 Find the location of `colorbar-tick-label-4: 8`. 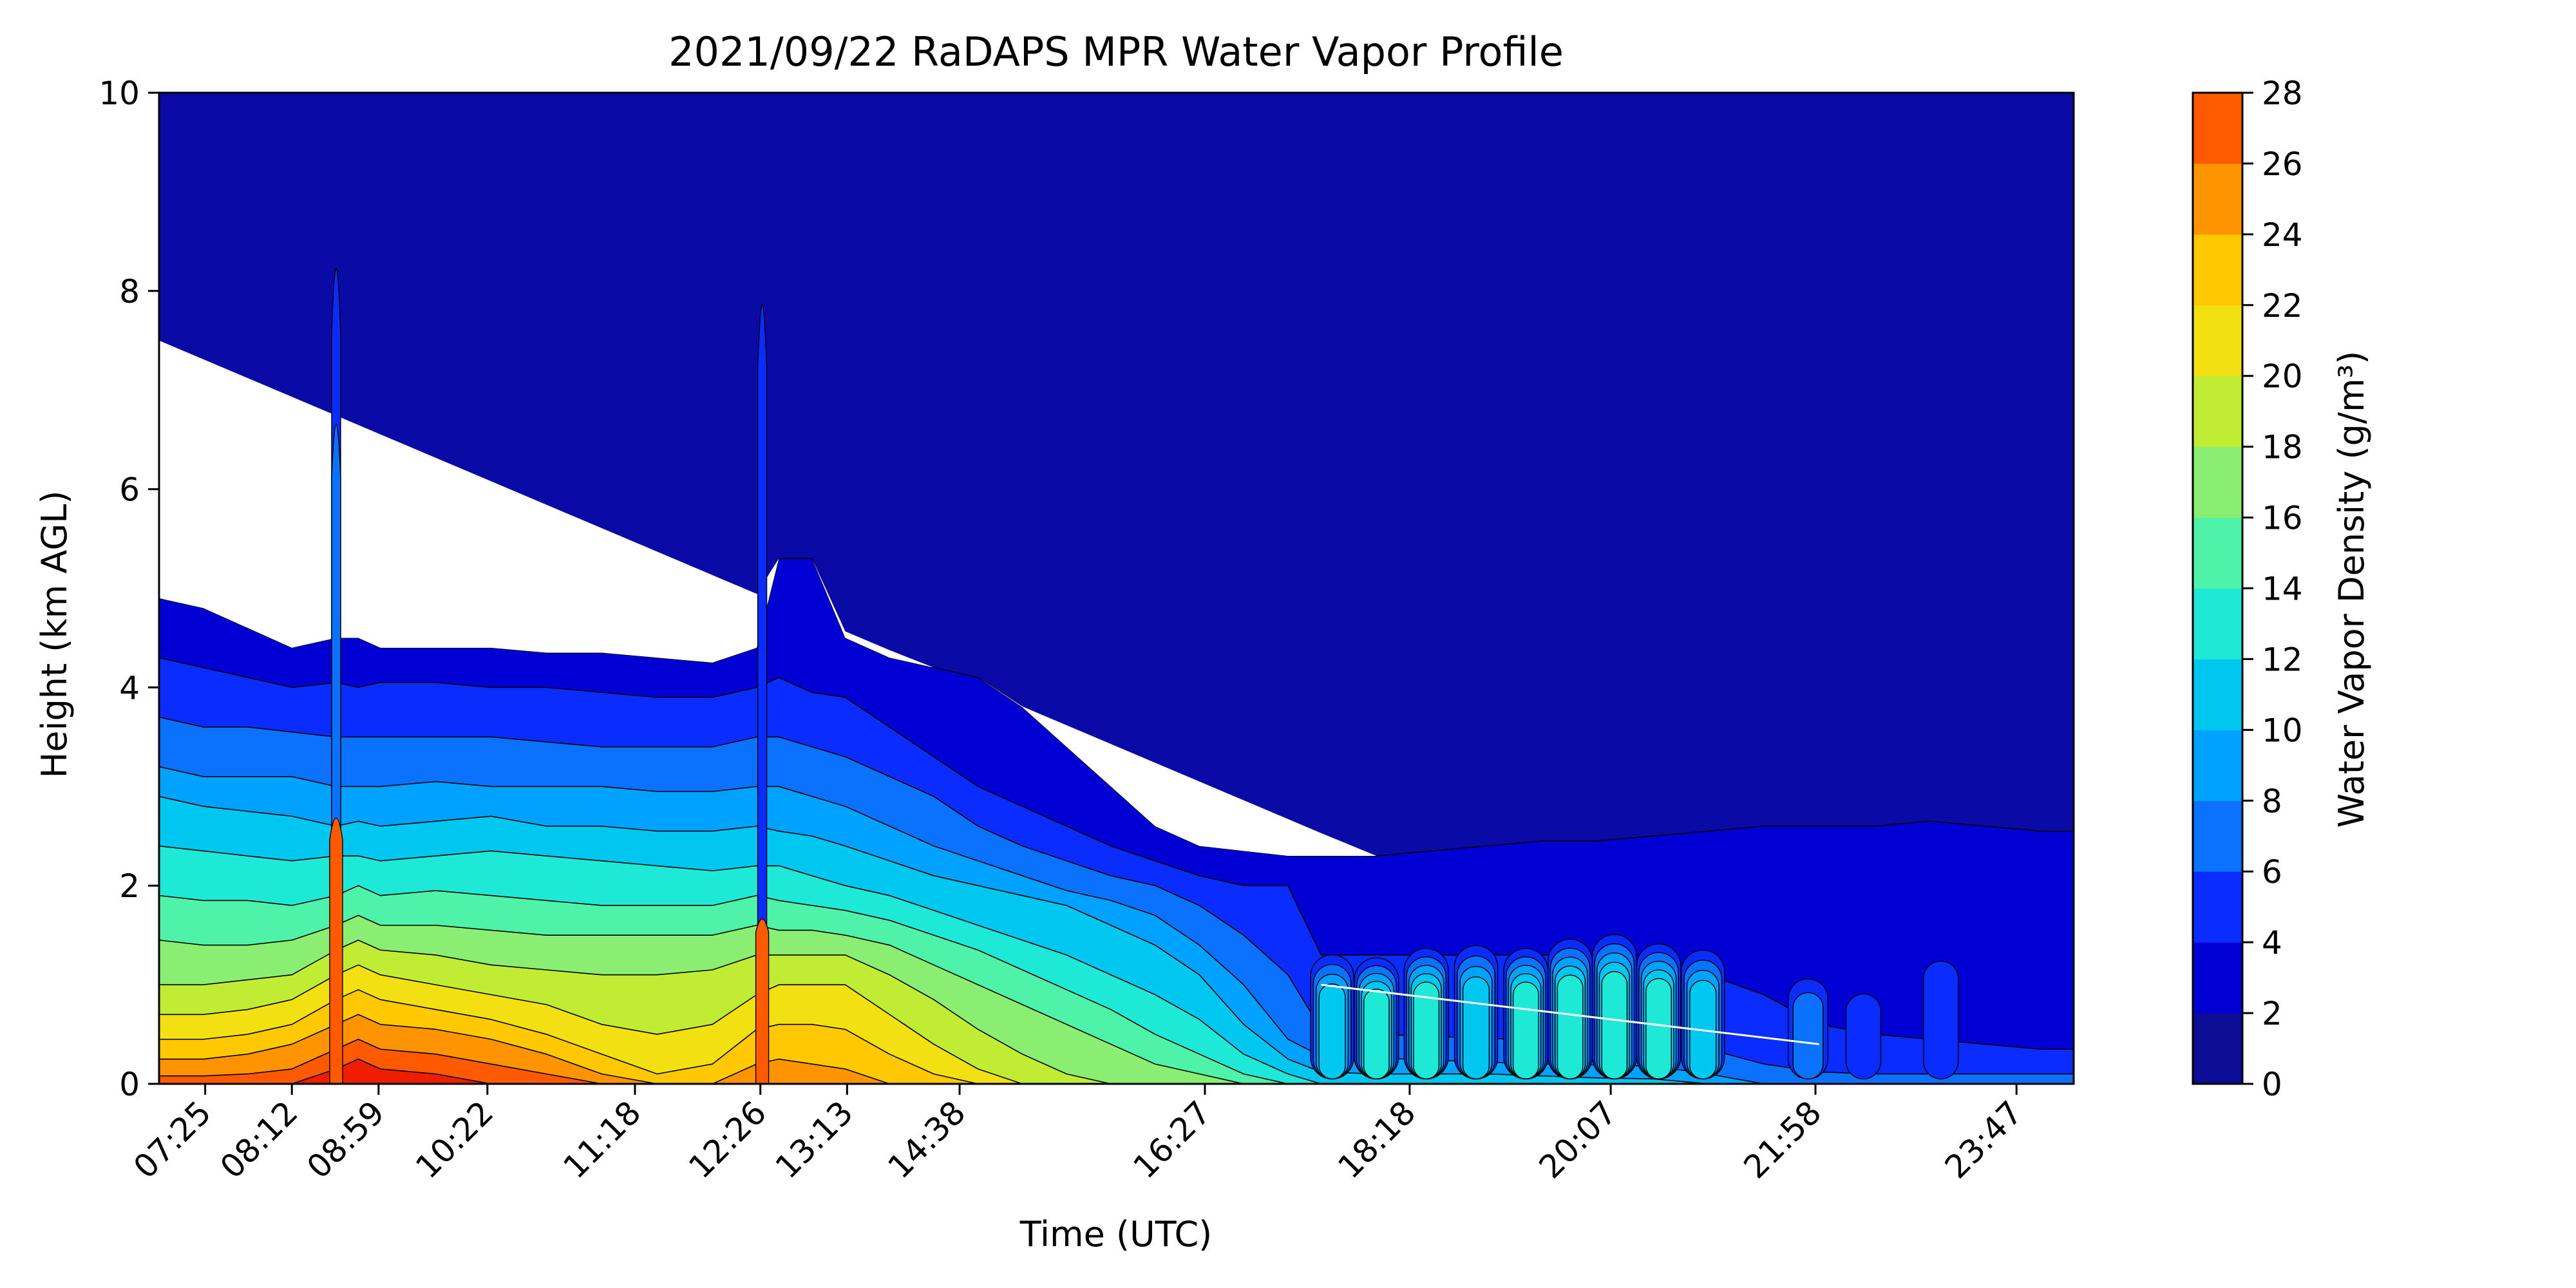

colorbar-tick-label-4: 8 is located at coordinates (2272, 801).